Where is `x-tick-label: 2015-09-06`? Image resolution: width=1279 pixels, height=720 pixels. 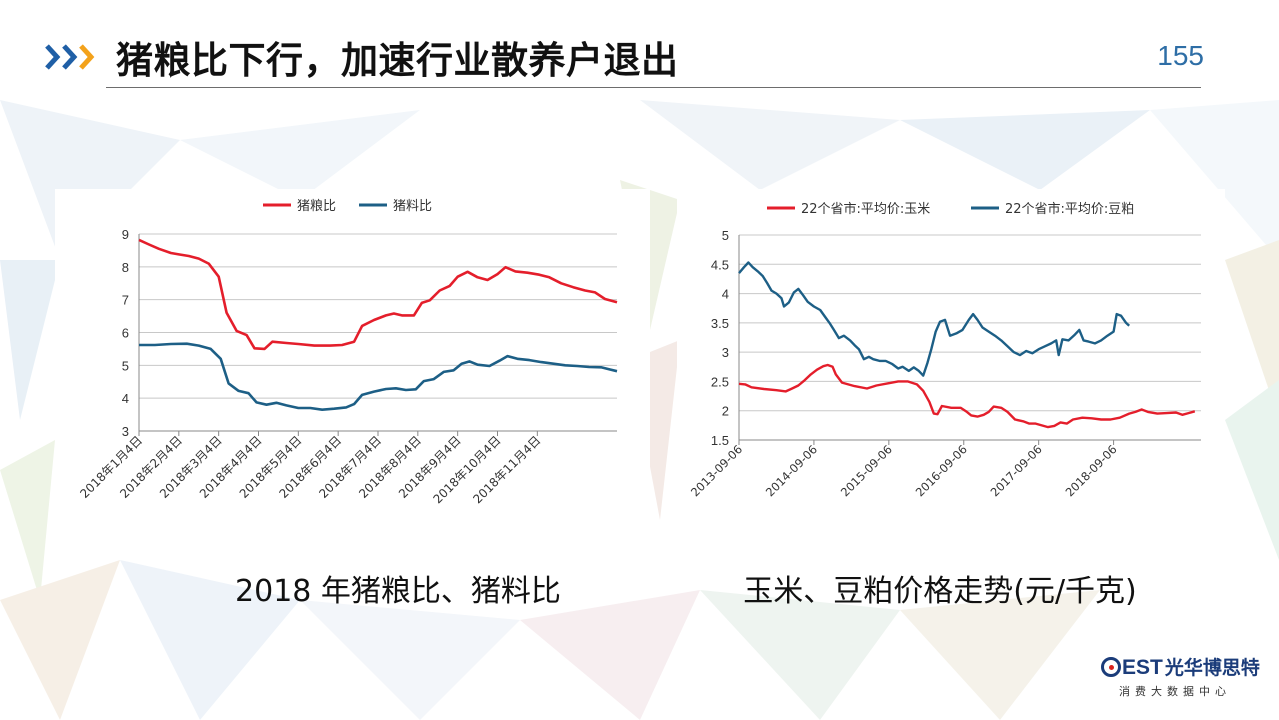 x-tick-label: 2015-09-06 is located at coordinates (866, 470).